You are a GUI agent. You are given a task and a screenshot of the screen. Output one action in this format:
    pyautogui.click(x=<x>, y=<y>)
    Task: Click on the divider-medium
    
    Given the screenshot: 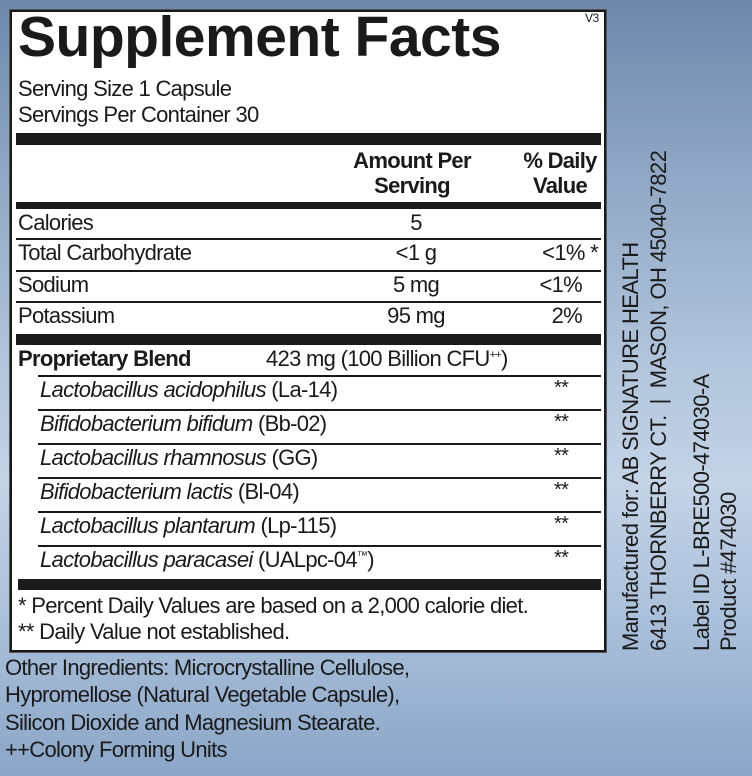 What is the action you would take?
    pyautogui.click(x=308, y=205)
    